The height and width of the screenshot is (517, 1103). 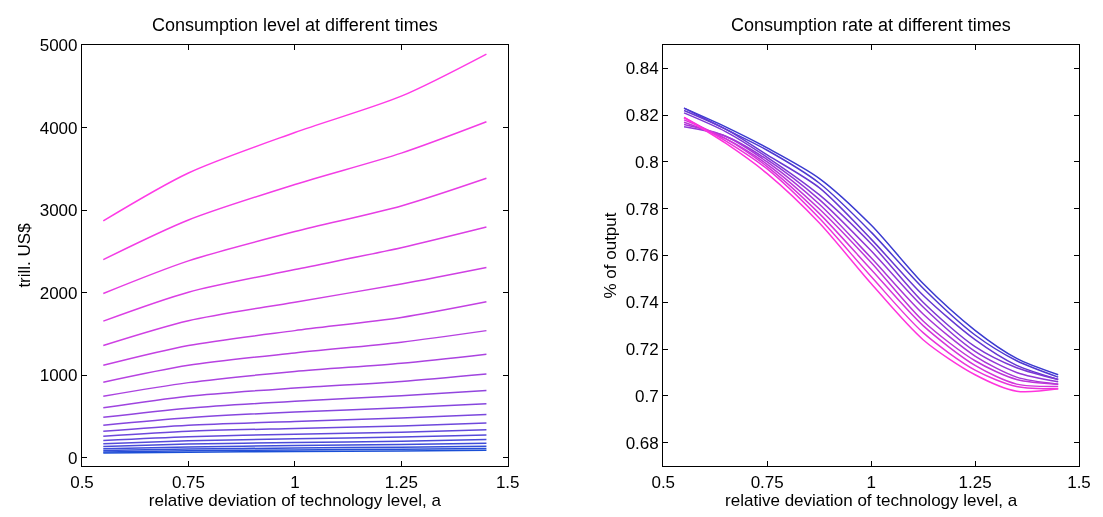 I want to click on y-tick-label: 0.82, so click(x=642, y=116).